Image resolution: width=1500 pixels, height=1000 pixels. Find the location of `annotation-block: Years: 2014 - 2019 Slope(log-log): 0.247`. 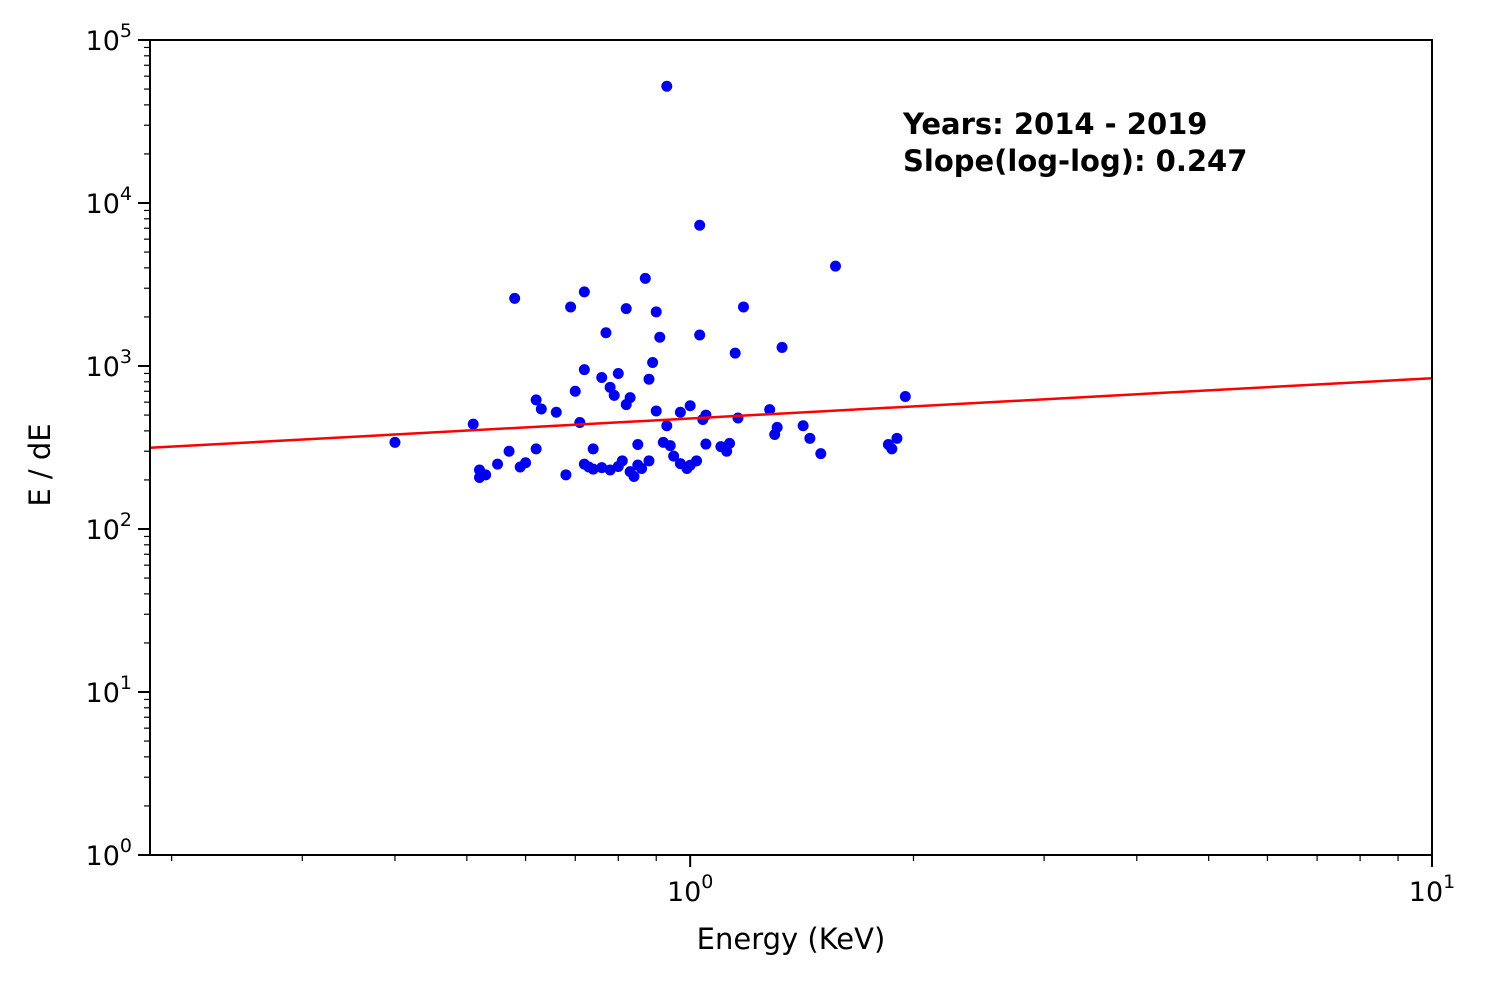

annotation-block: Years: 2014 - 2019 Slope(log-log): 0.247 is located at coordinates (1075, 143).